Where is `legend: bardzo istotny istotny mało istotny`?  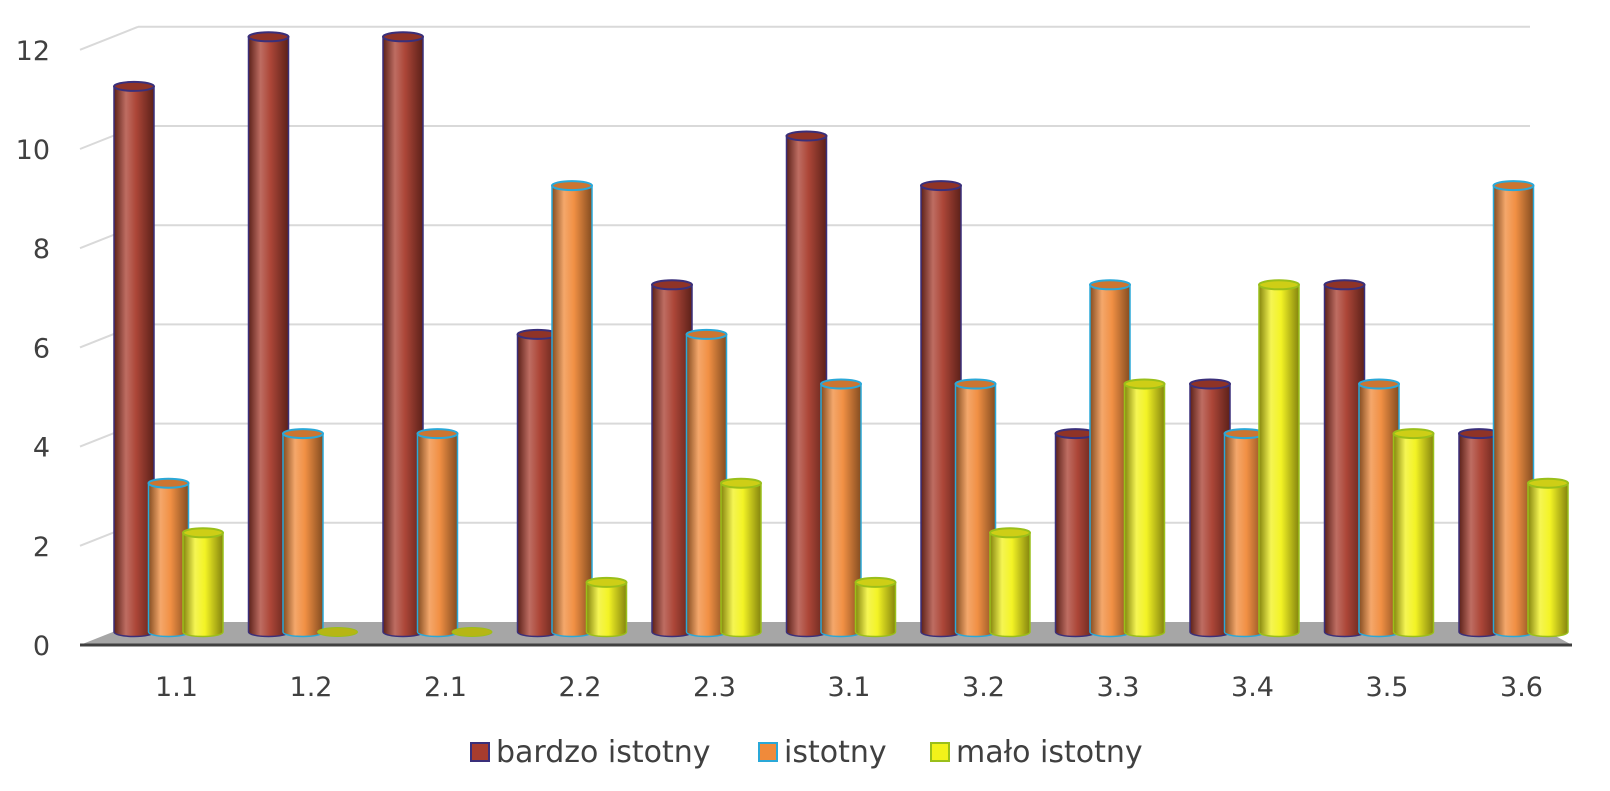
legend: bardzo istotny istotny mało istotny is located at coordinates (806, 752).